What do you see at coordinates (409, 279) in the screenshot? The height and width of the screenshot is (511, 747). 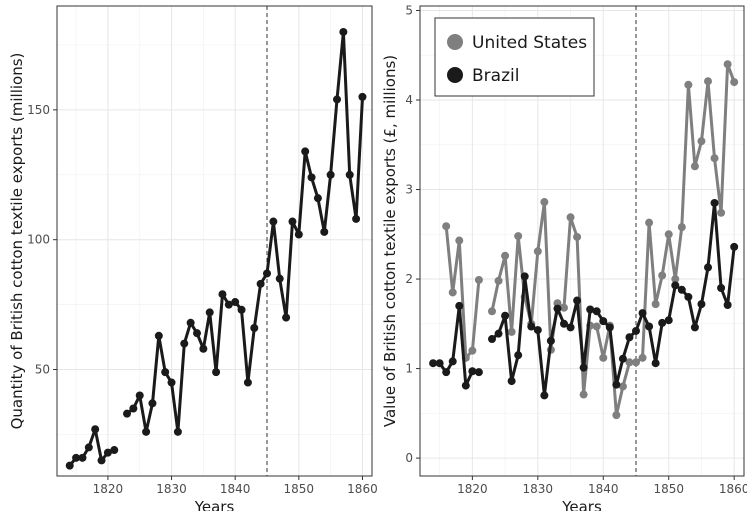 I see `y-tick-label: 2` at bounding box center [409, 279].